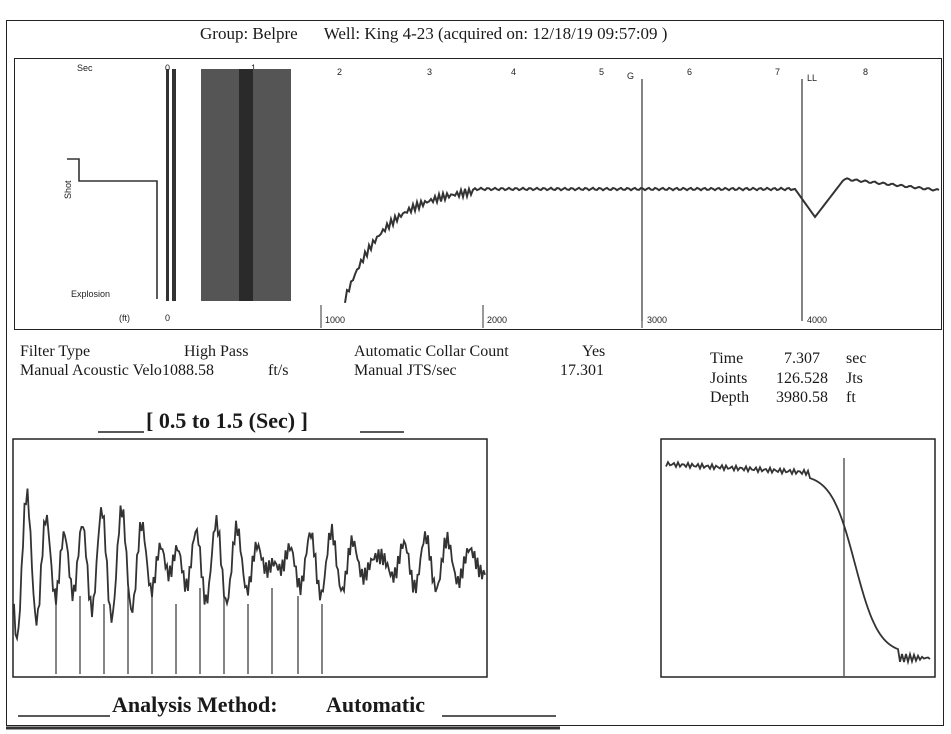  I want to click on bottom-tick-0: 0, so click(167, 318).